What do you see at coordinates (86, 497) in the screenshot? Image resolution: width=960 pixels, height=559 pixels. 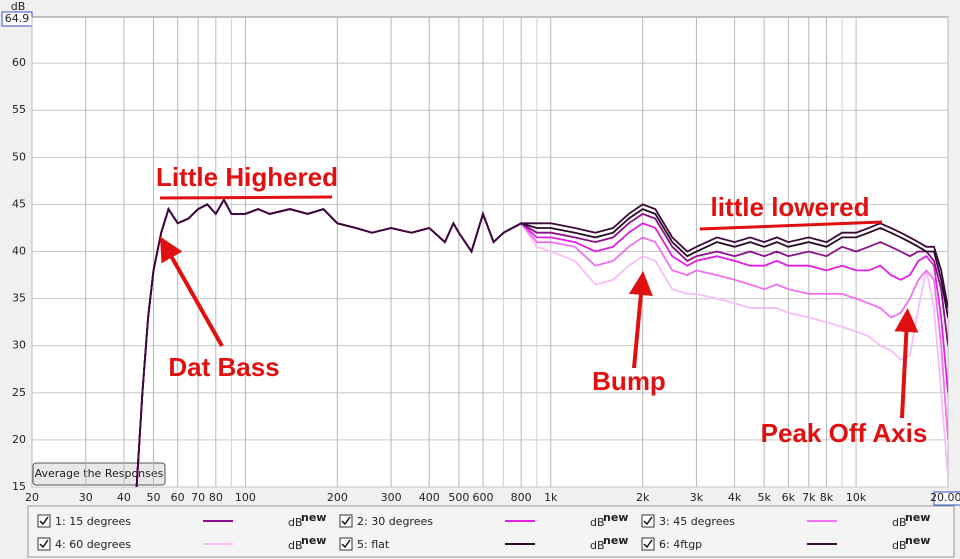 I see `x-tick-label: 30` at bounding box center [86, 497].